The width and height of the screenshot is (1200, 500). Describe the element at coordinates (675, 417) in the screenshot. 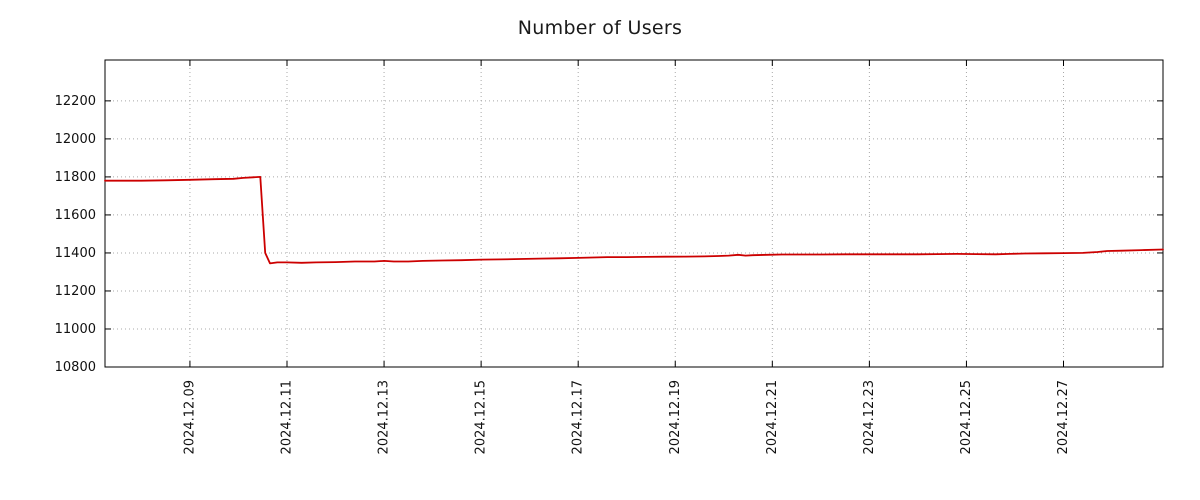

I see `x-tick-label: 2024.12.19` at that location.